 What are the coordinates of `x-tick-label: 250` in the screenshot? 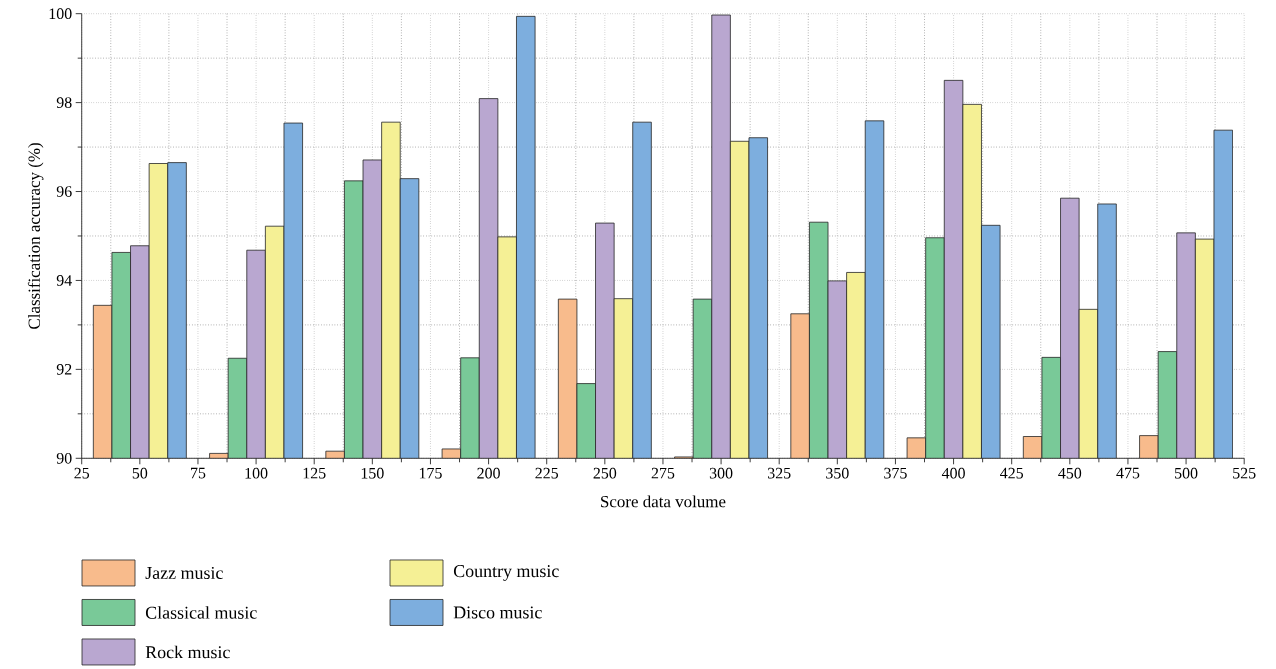 It's located at (605, 473).